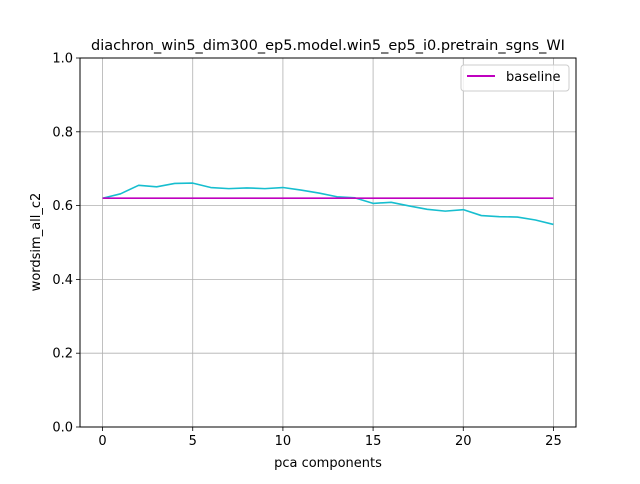 This screenshot has height=484, width=640. Describe the element at coordinates (463, 441) in the screenshot. I see `x-tick-label: 20` at that location.